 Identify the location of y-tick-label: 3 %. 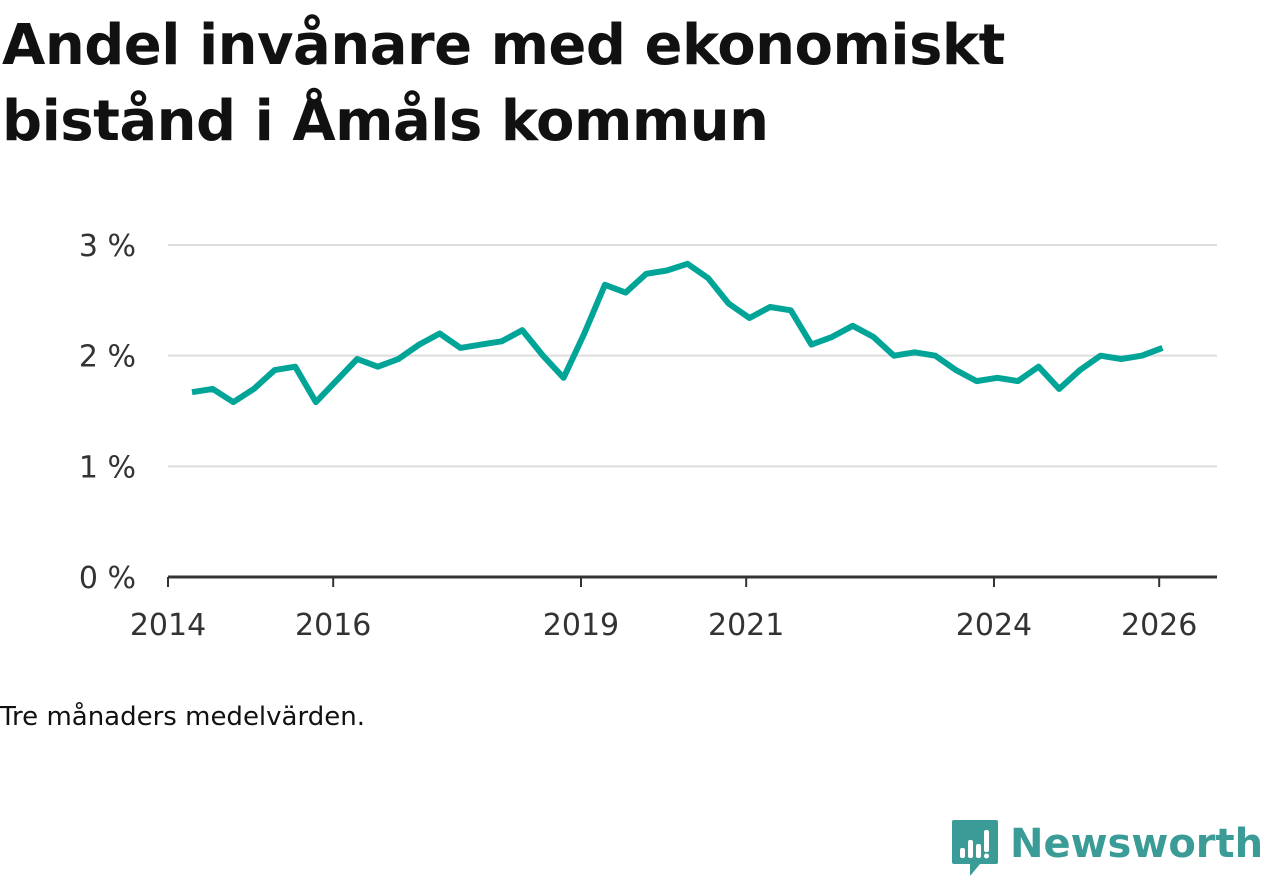
(107, 246).